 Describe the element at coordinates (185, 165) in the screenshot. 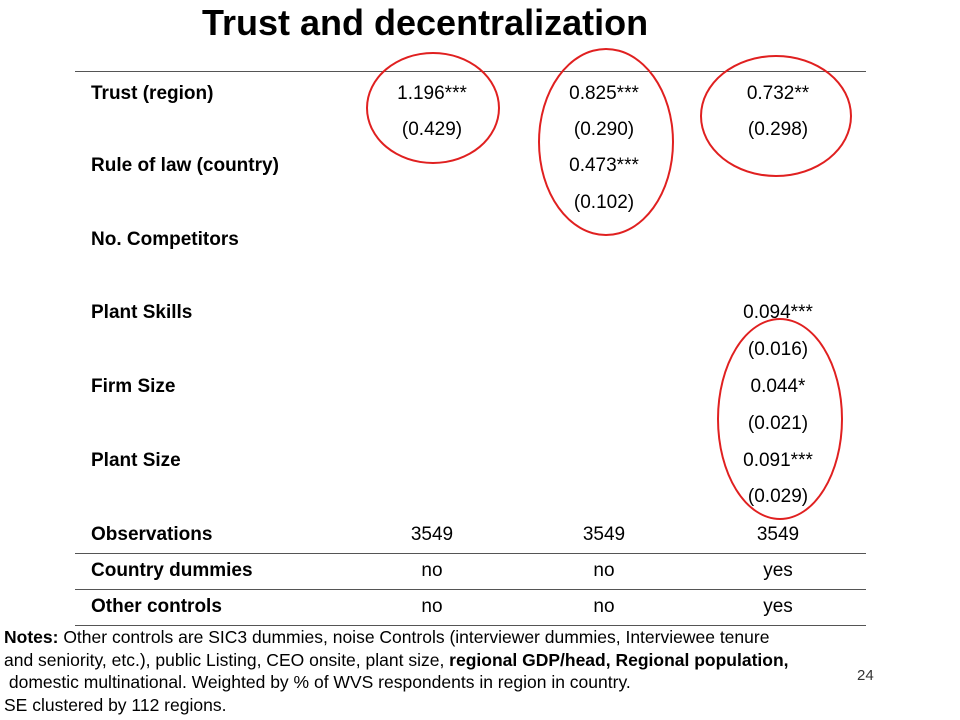

I see `row-label-rule-of-law: Rule of law (country)` at that location.